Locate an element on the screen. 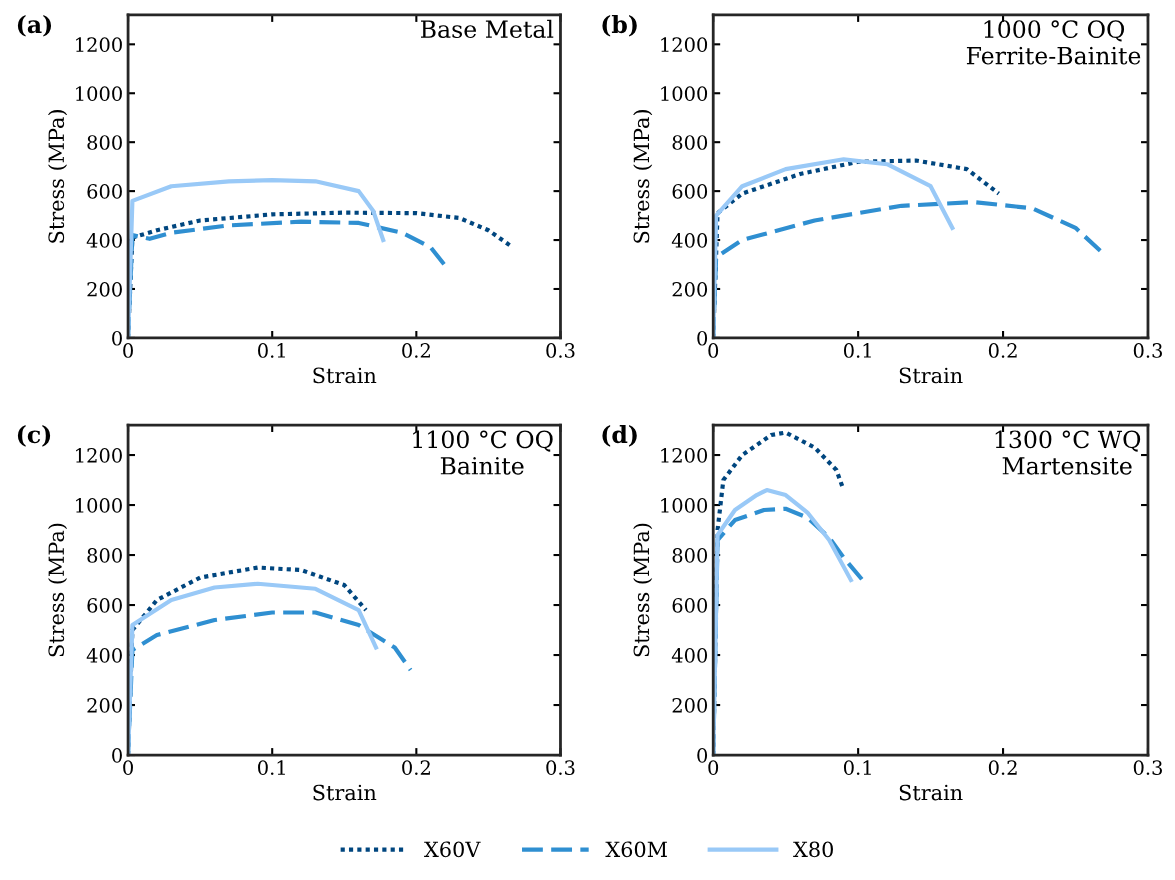  line-series is located at coordinates (257, 258).